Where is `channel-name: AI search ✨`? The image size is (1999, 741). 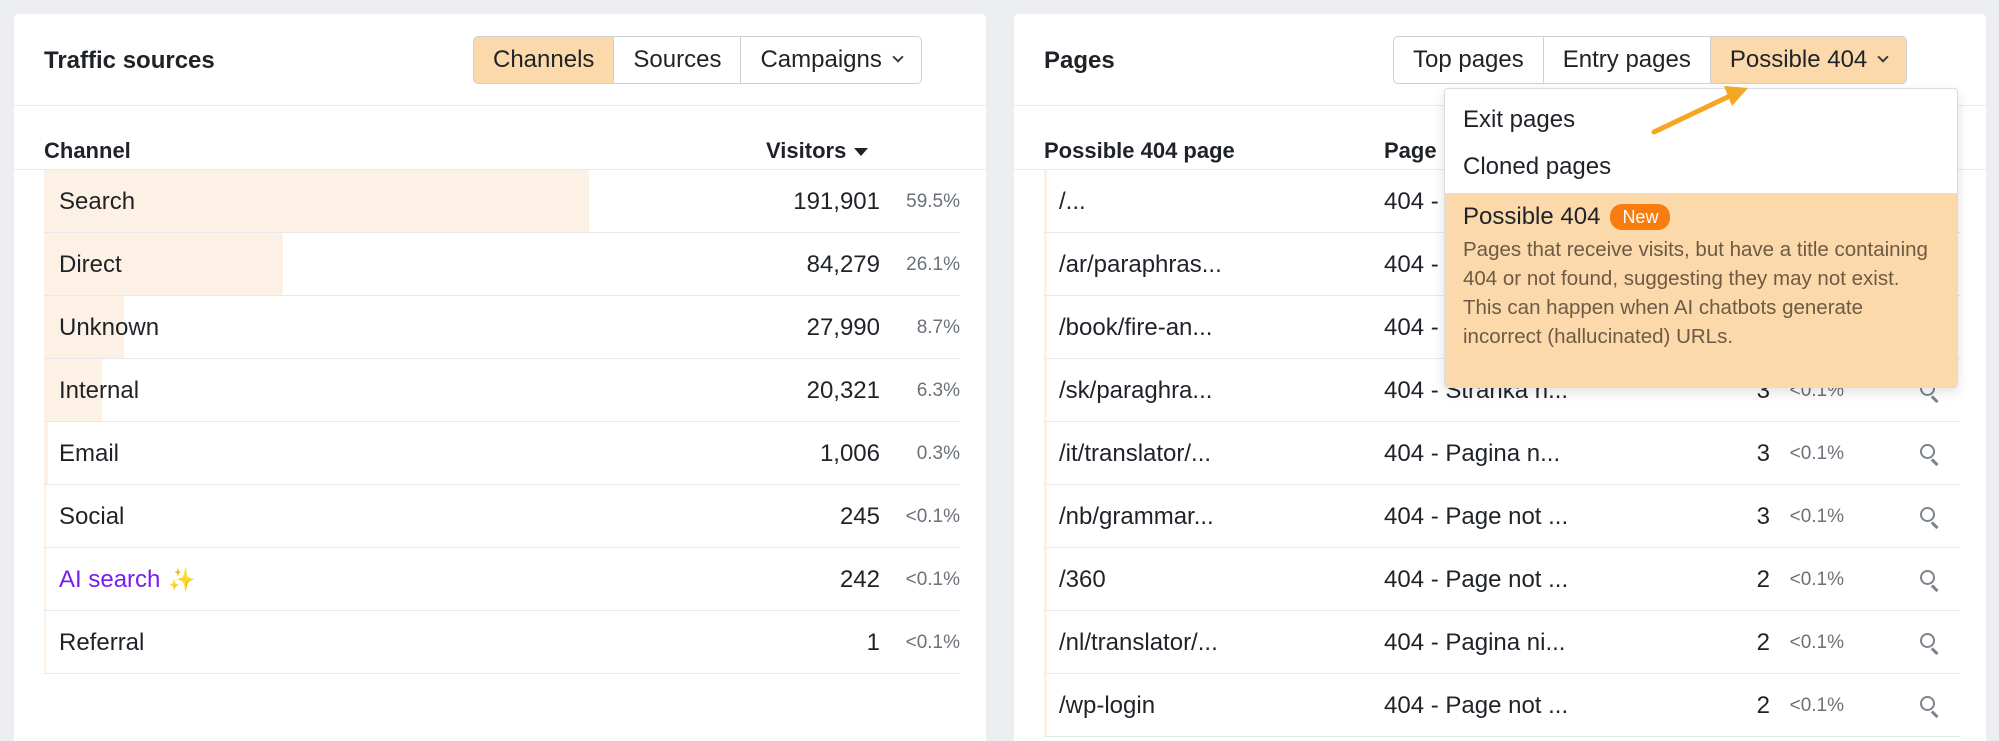
channel-name: AI search ✨ is located at coordinates (127, 579).